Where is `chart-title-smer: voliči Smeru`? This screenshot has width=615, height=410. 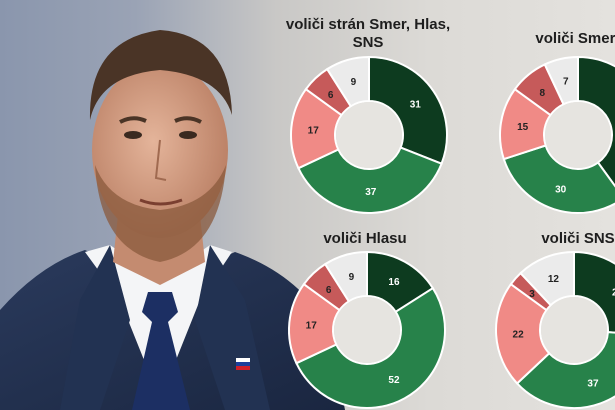 chart-title-smer: voliči Smeru is located at coordinates (575, 38).